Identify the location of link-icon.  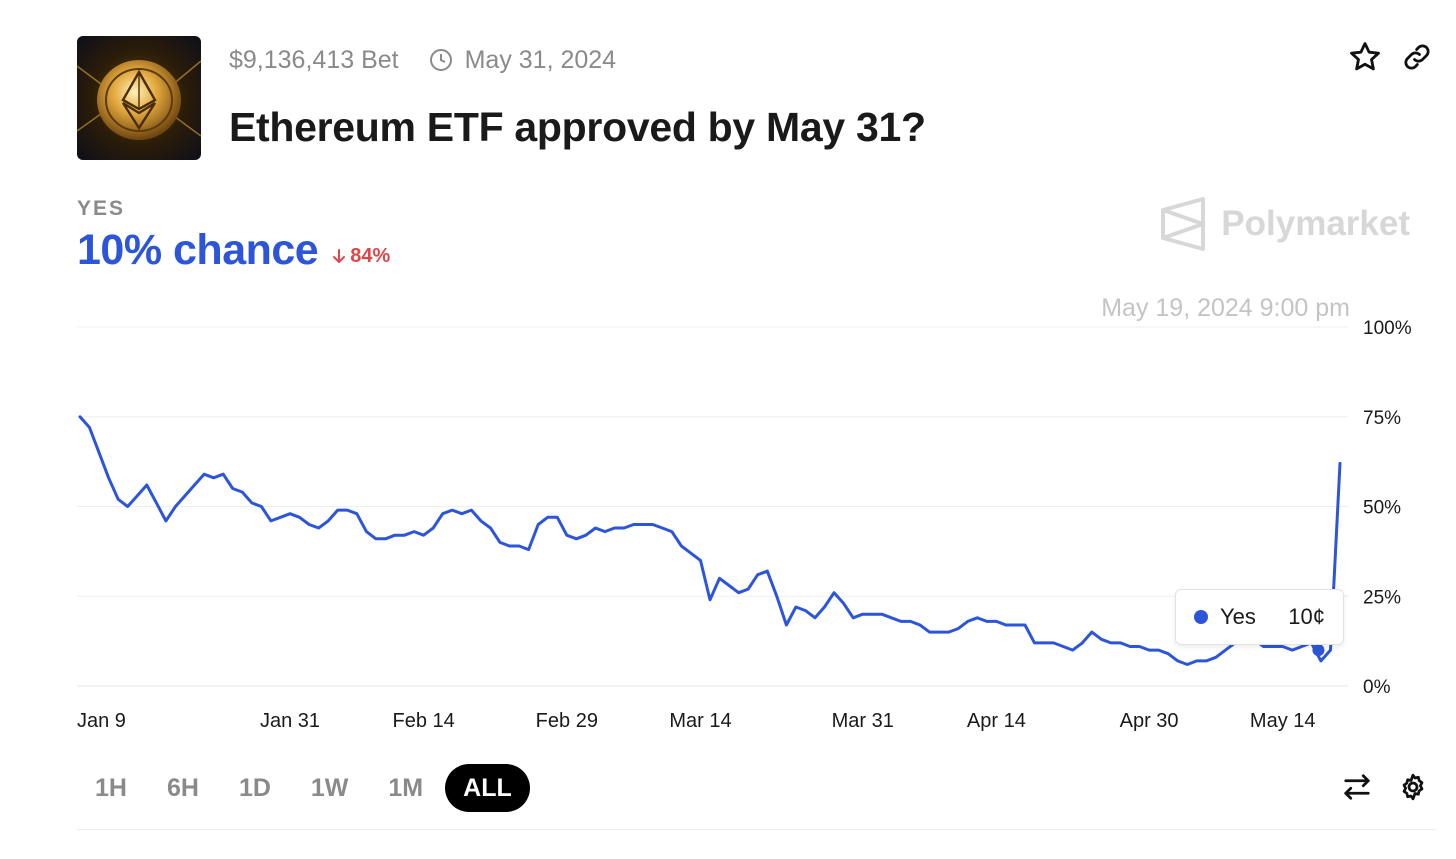
(1417, 57).